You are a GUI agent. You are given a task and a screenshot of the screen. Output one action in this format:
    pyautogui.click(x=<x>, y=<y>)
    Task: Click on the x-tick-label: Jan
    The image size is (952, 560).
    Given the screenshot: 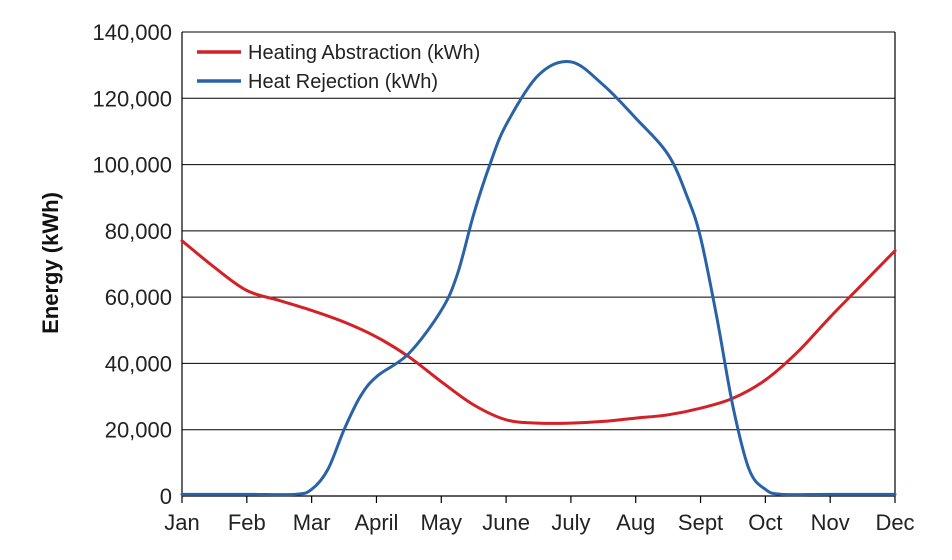 What is the action you would take?
    pyautogui.click(x=181, y=522)
    